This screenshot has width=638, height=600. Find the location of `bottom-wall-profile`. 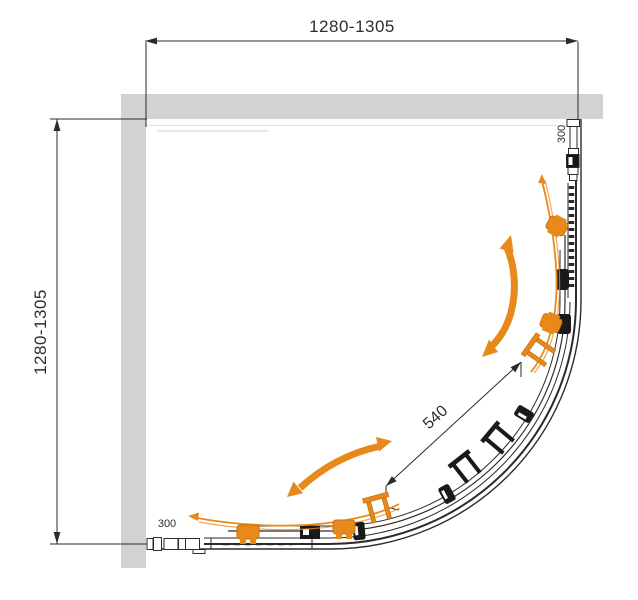

bottom-wall-profile is located at coordinates (229, 545).